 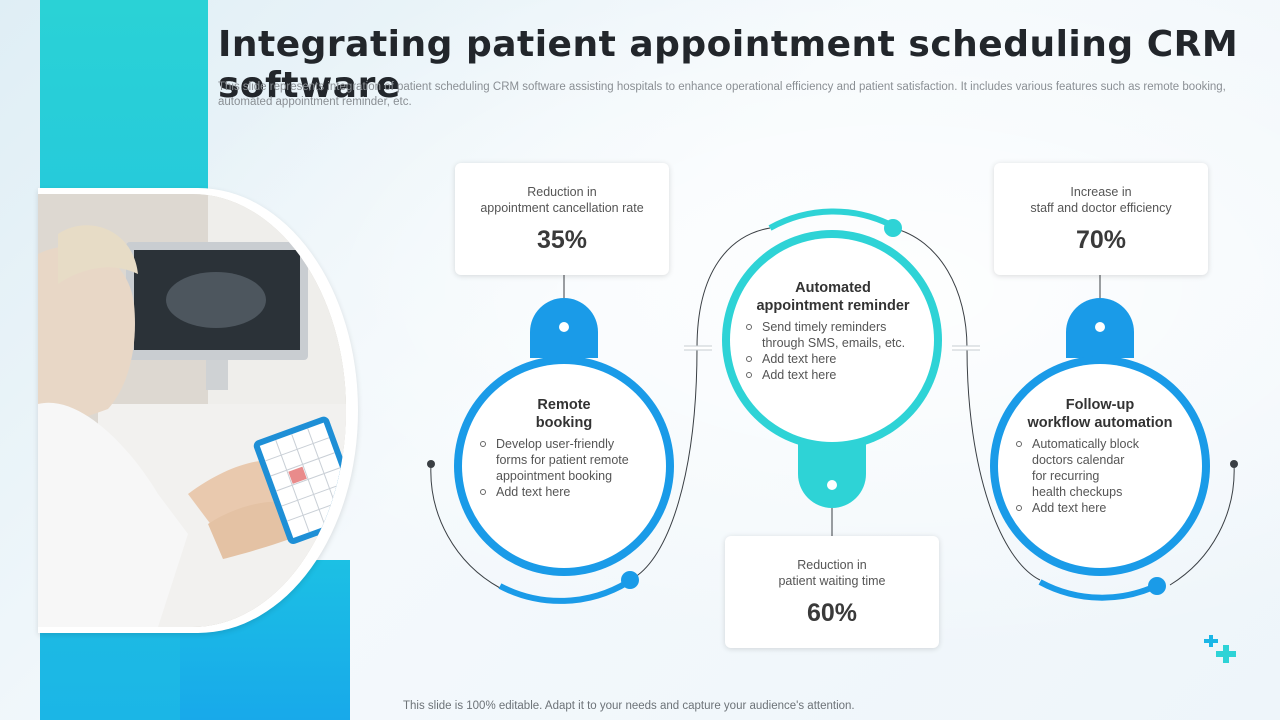 I want to click on stat-label: Increase in staff and doctor efficiency, so click(x=1101, y=200).